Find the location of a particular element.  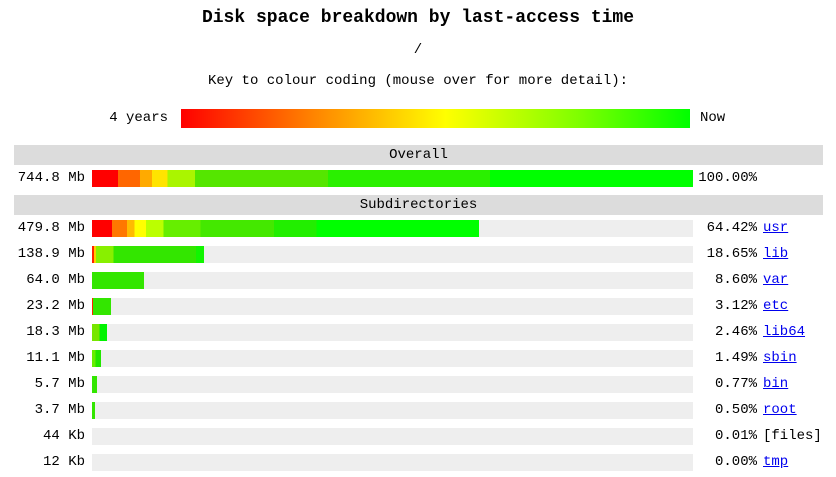

percent-label: 18.65% is located at coordinates (731, 254).